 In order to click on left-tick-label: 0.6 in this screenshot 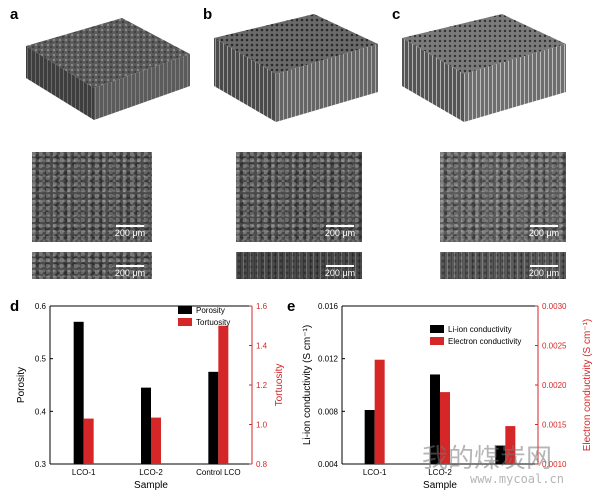, I will do `click(41, 306)`.